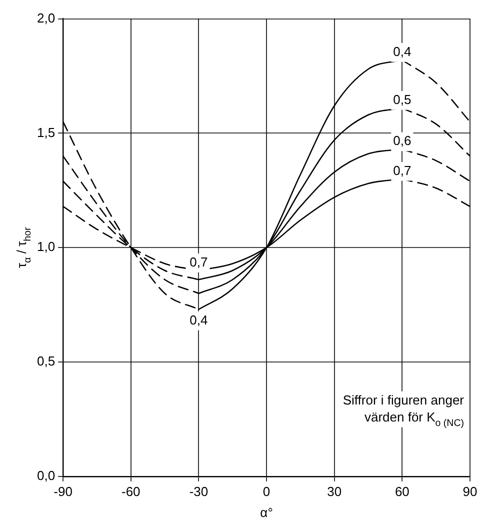 The width and height of the screenshot is (490, 529). What do you see at coordinates (470, 491) in the screenshot?
I see `x-tick-label: 90` at bounding box center [470, 491].